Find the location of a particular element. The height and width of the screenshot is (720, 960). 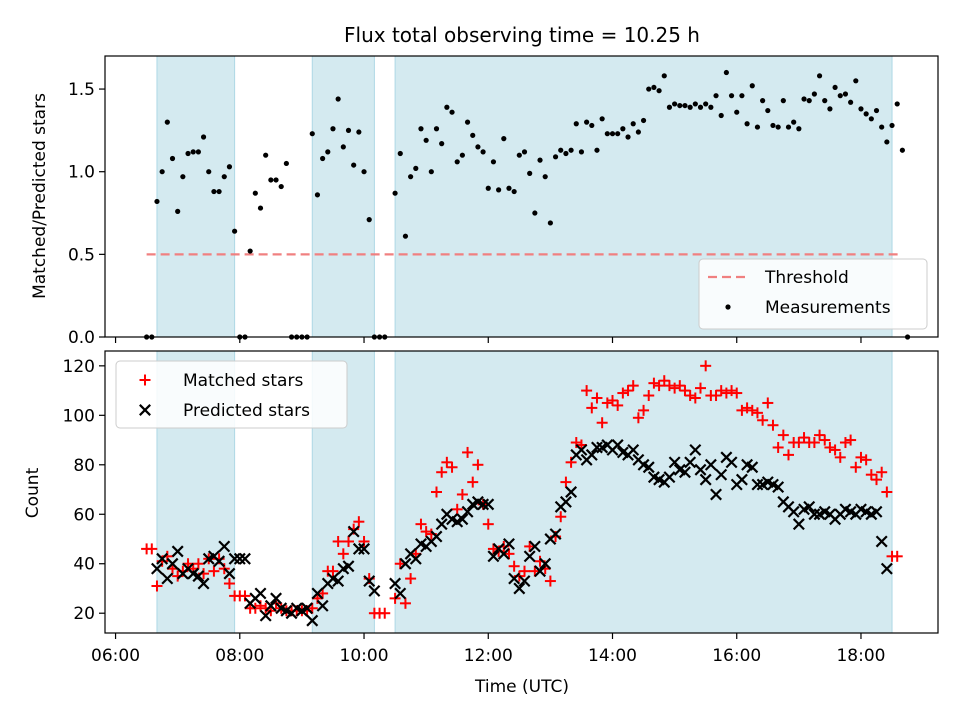

top-y-tick-label: 0.5 is located at coordinates (81, 255).